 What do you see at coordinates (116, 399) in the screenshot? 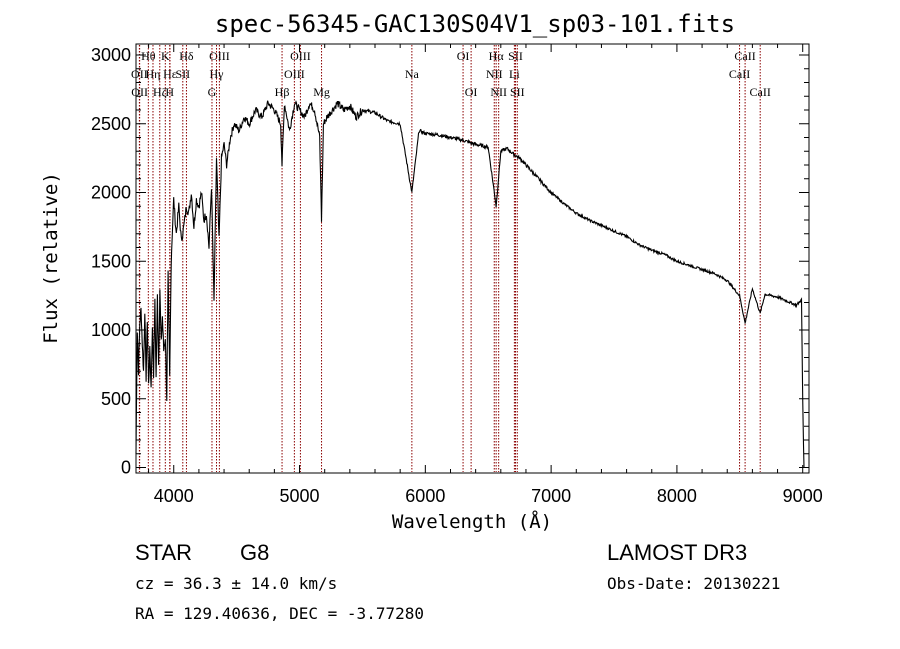
I see `y-tick-label: 500` at bounding box center [116, 399].